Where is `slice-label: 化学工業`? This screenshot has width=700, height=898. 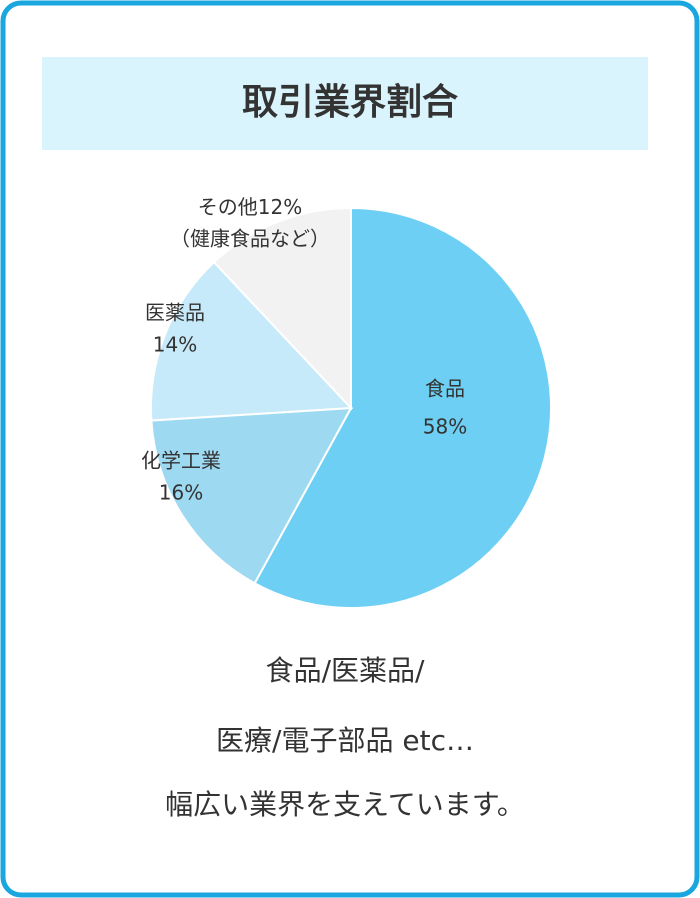
slice-label: 化学工業 is located at coordinates (181, 461).